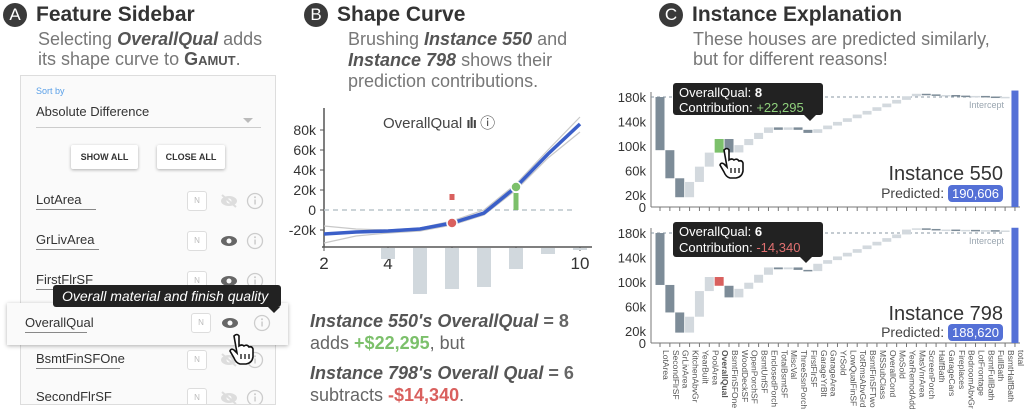 The image size is (1024, 409). I want to click on feature-label: BsmtFinSFOne, so click(80, 358).